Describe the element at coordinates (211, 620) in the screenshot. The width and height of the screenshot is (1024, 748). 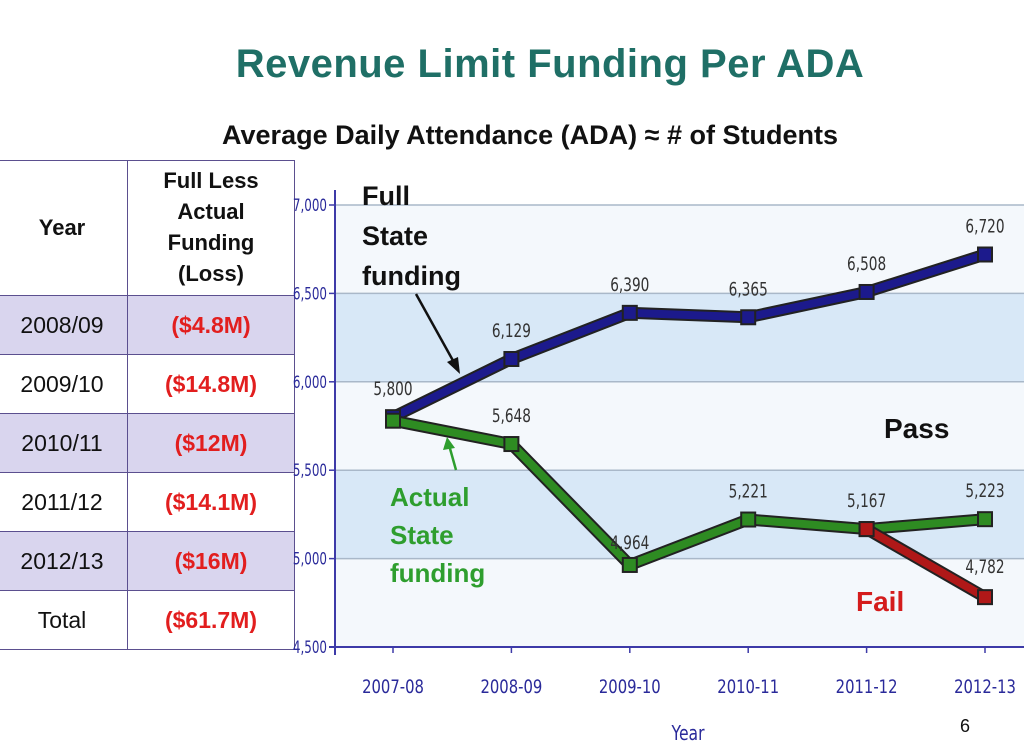
I see `table-cell-loss: ($61.7M)` at that location.